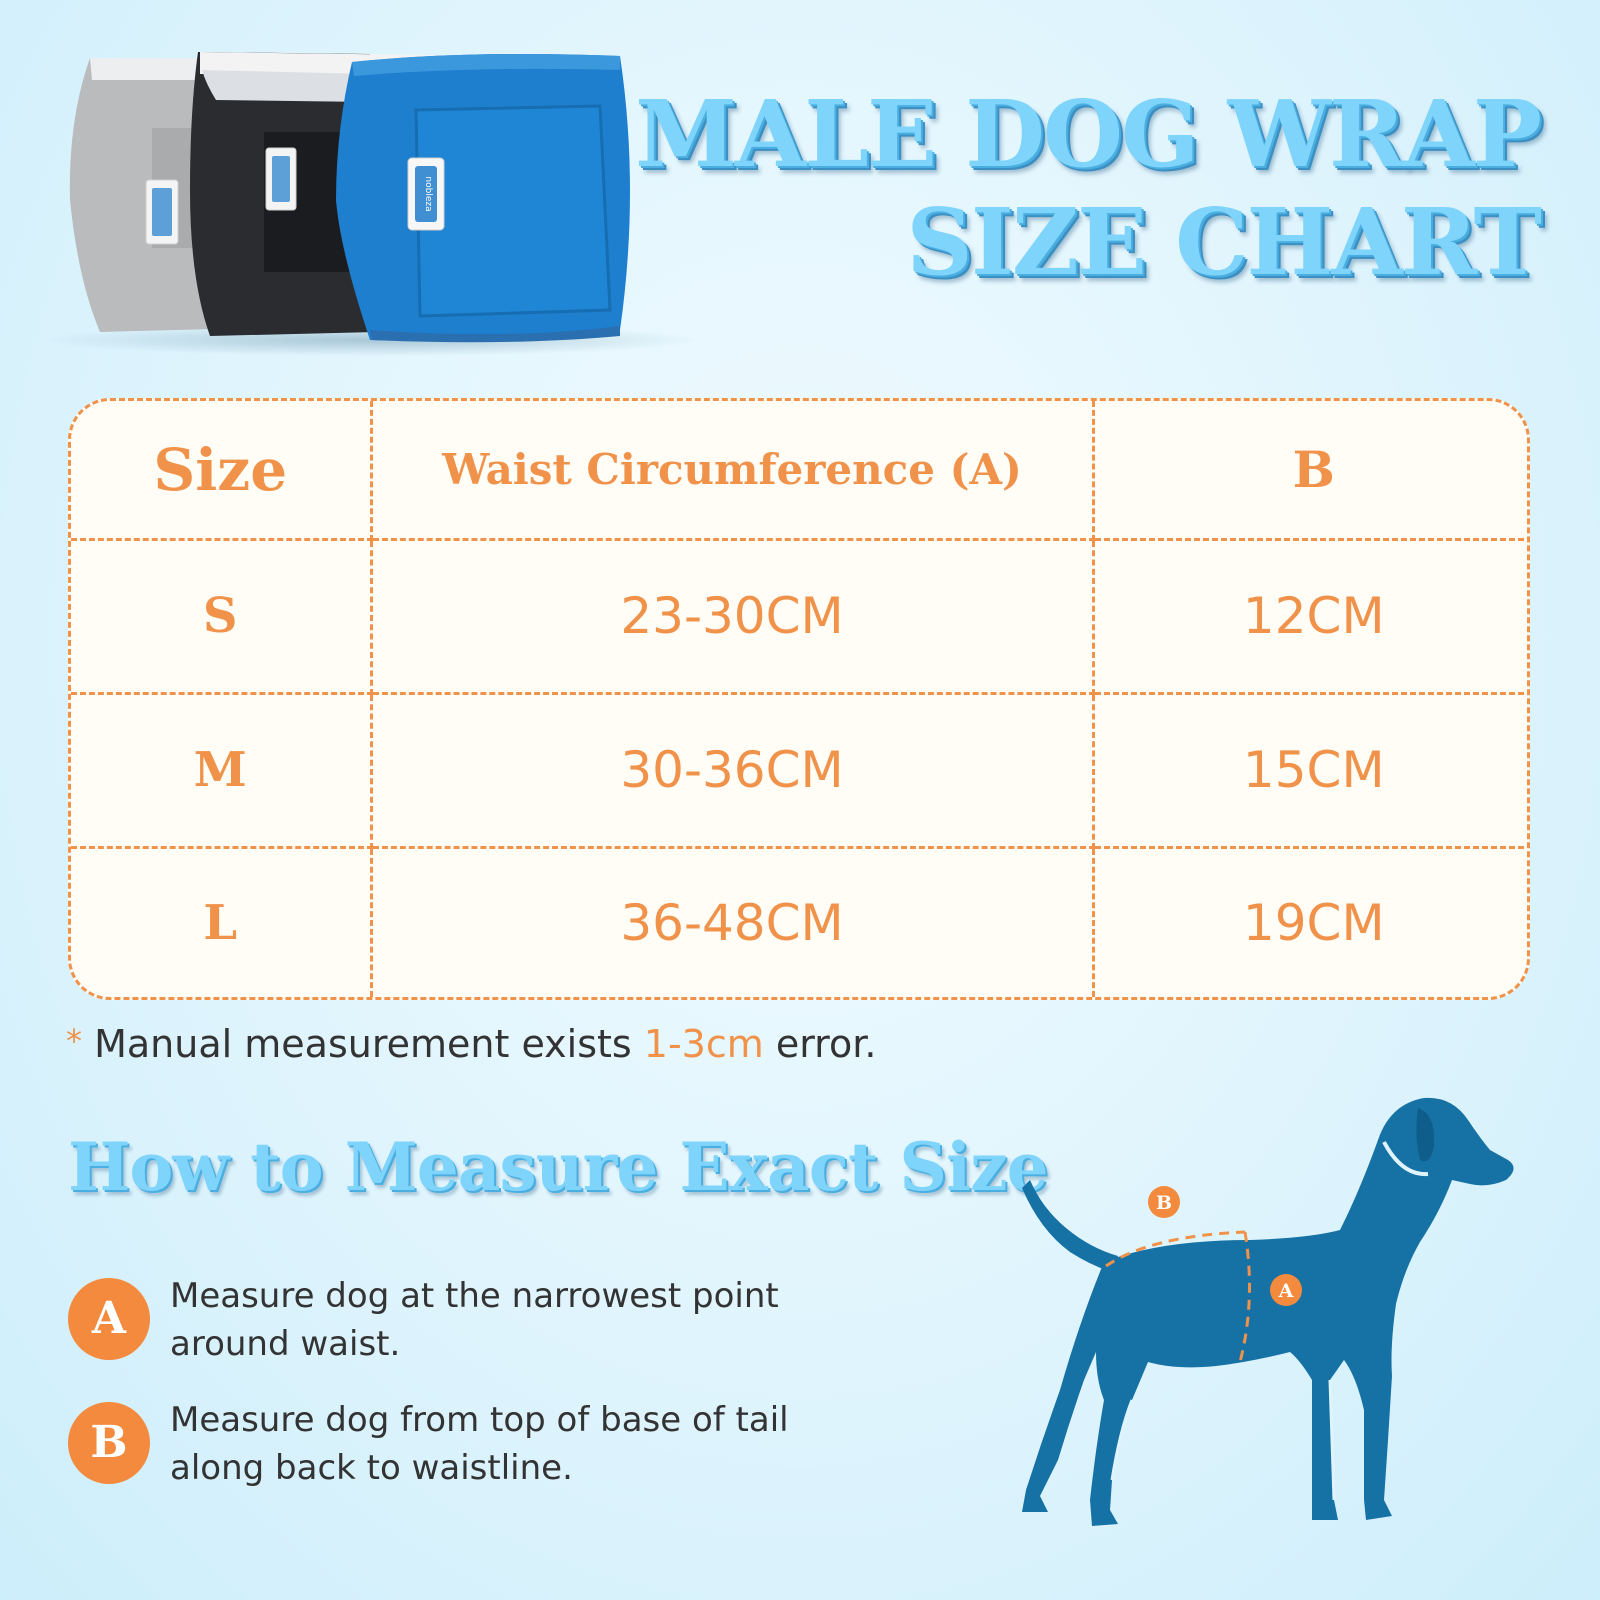 Image resolution: width=1600 pixels, height=1600 pixels. I want to click on step-b-line-1: Measure dog from top of base of tail, so click(479, 1420).